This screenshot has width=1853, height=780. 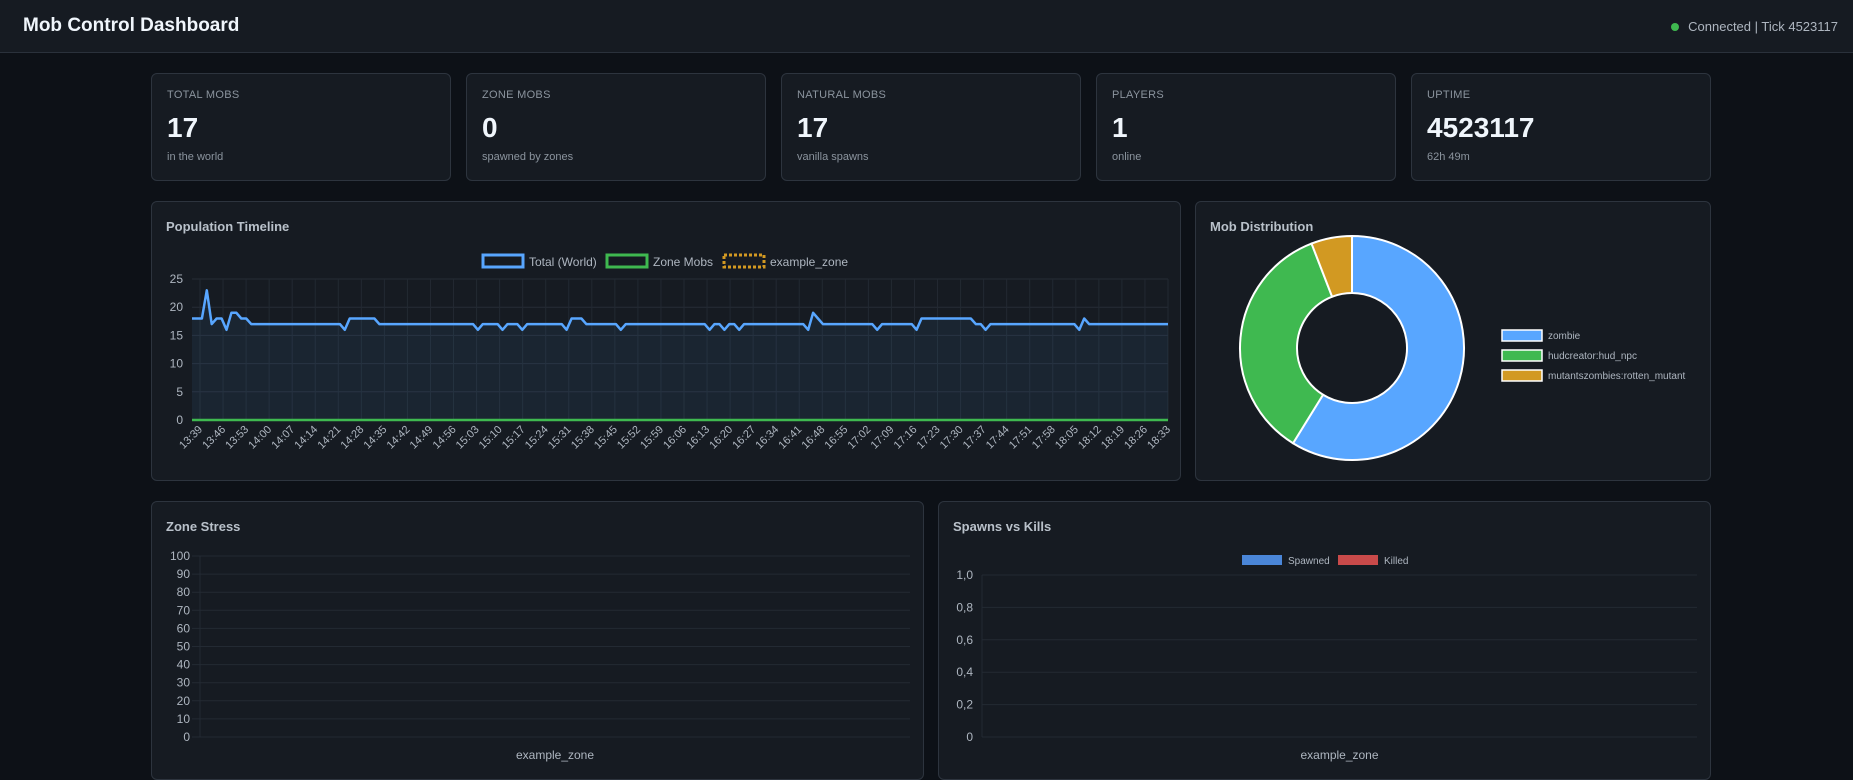 I want to click on x-tick-label: 17:30, so click(x=952, y=438).